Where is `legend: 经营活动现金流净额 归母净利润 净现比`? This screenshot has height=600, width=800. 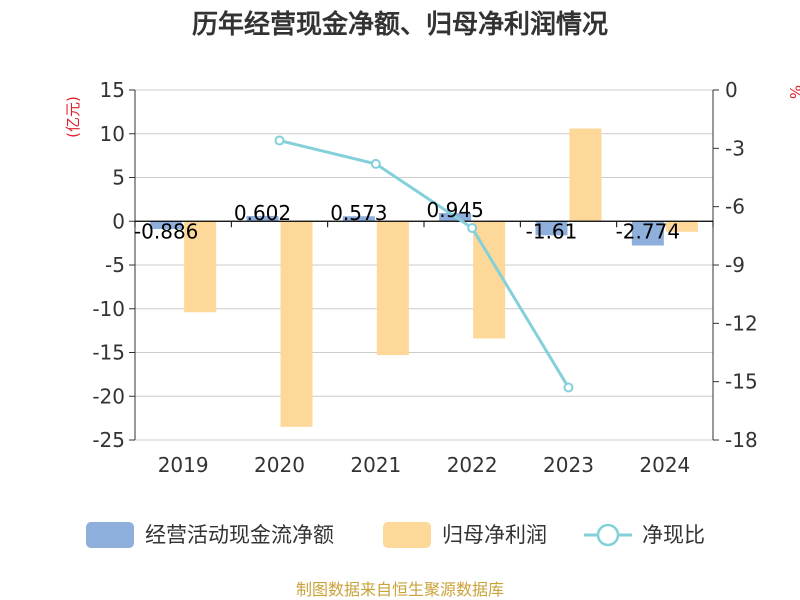
legend: 经营活动现金流净额 归母净利润 净现比 is located at coordinates (395, 535).